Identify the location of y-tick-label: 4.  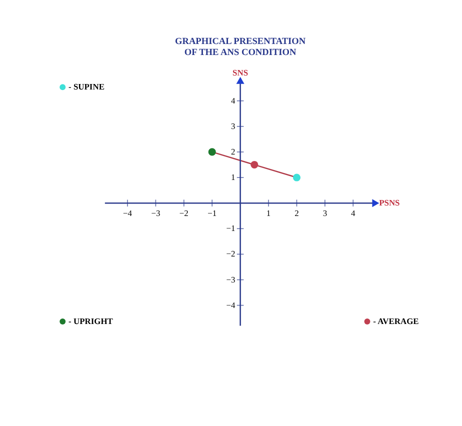
(233, 100).